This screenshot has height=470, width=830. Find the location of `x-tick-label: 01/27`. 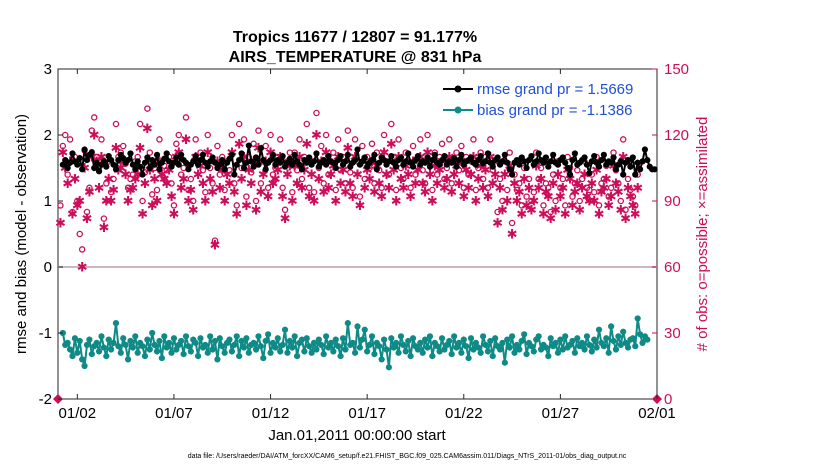

x-tick-label: 01/27 is located at coordinates (561, 413).